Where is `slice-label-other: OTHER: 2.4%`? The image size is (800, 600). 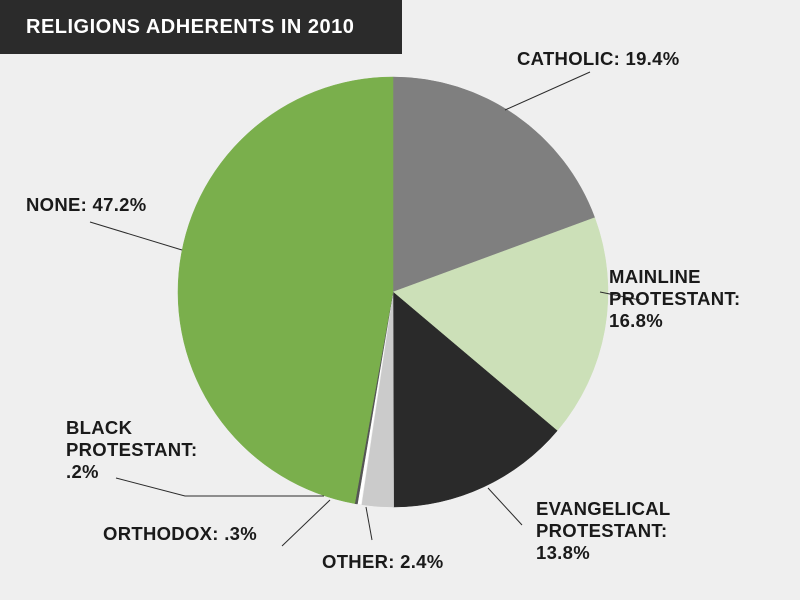
slice-label-other: OTHER: 2.4% is located at coordinates (383, 561).